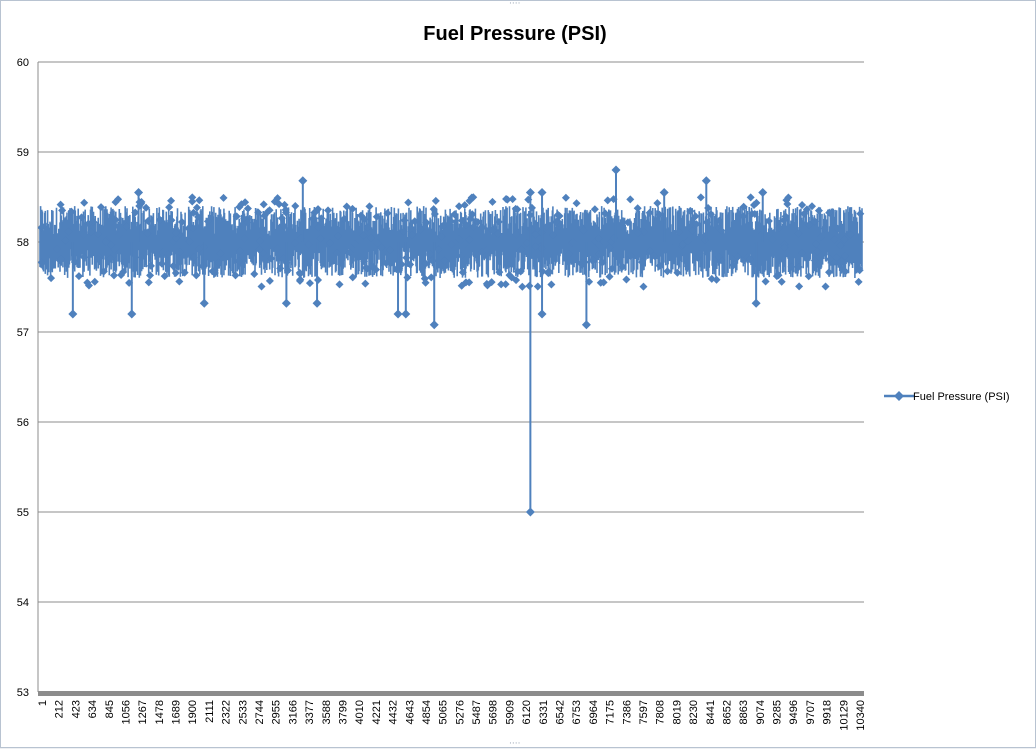  What do you see at coordinates (60, 709) in the screenshot?
I see `x-tick-label-212: 212` at bounding box center [60, 709].